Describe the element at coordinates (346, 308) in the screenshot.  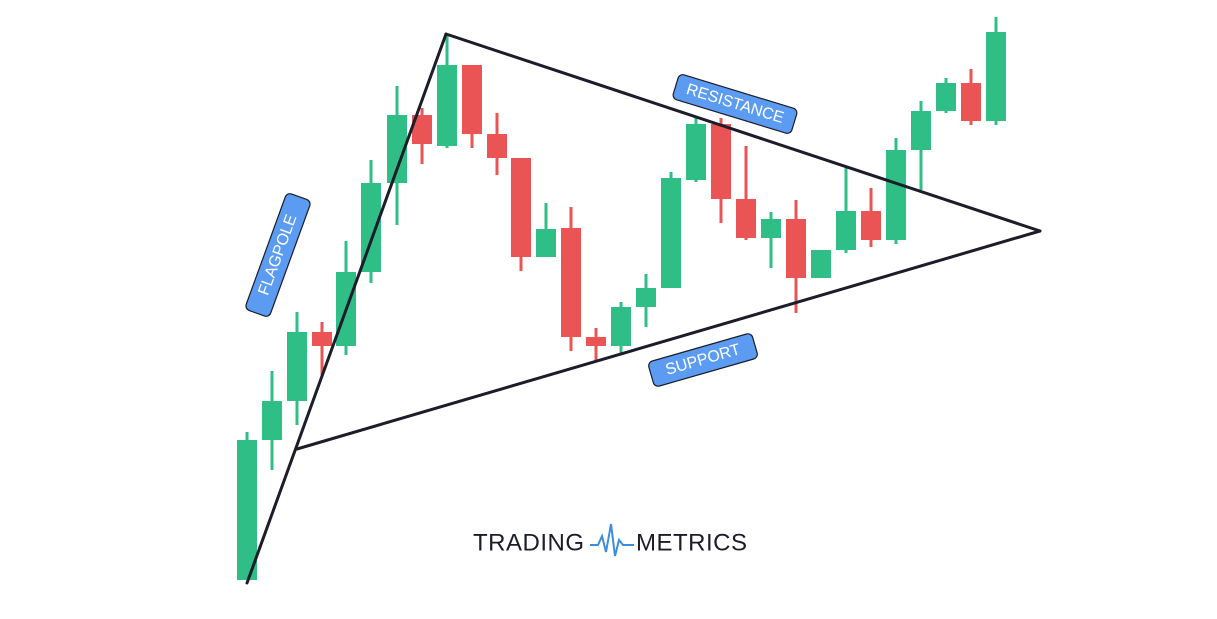
I see `flagpole-line` at that location.